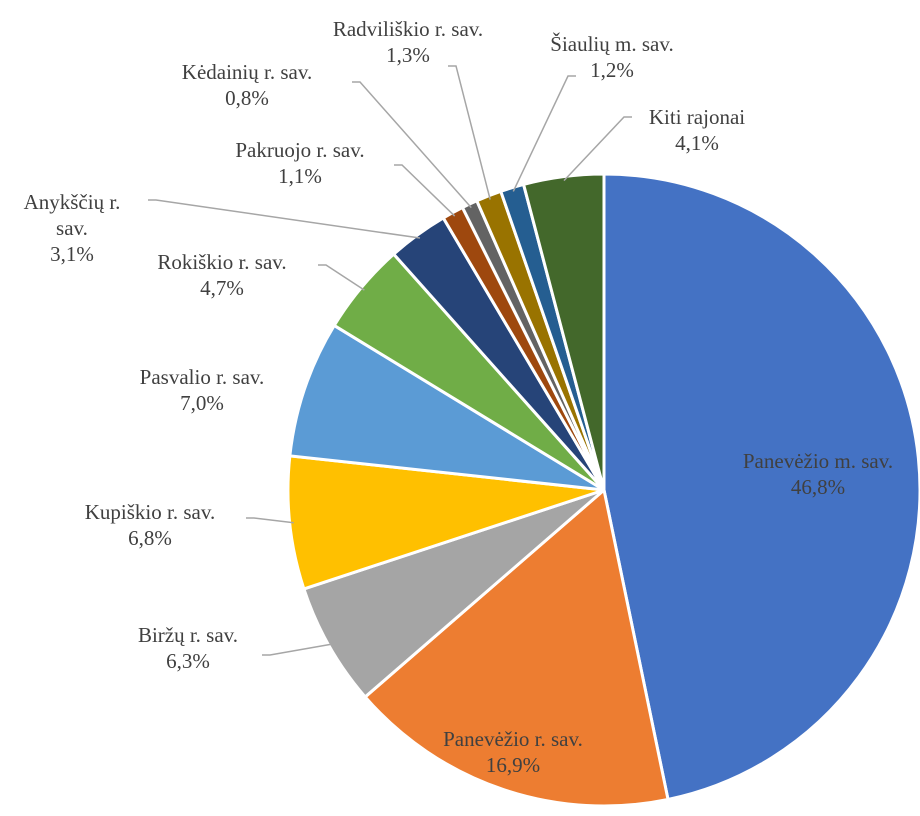 The height and width of the screenshot is (816, 920). I want to click on category-label: Biržų r. sav., so click(188, 635).